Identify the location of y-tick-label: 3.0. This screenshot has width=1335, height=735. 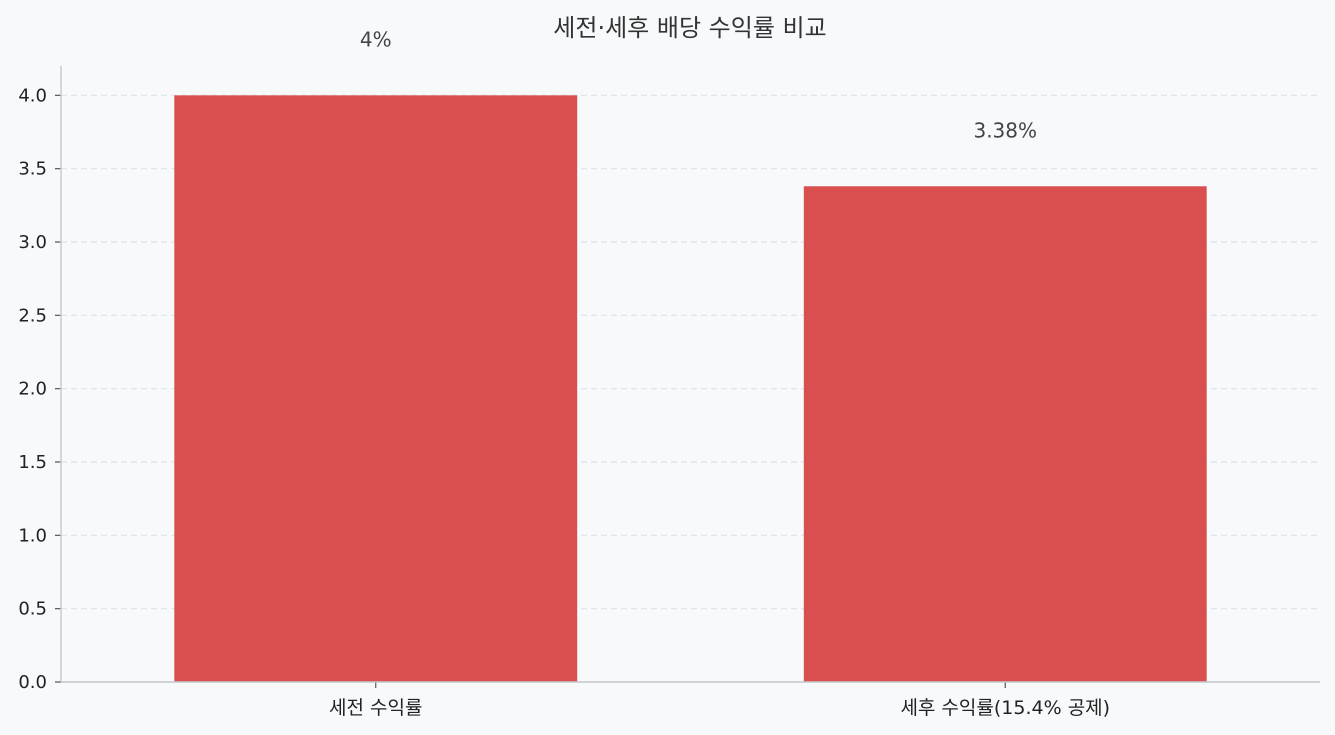
(32, 242).